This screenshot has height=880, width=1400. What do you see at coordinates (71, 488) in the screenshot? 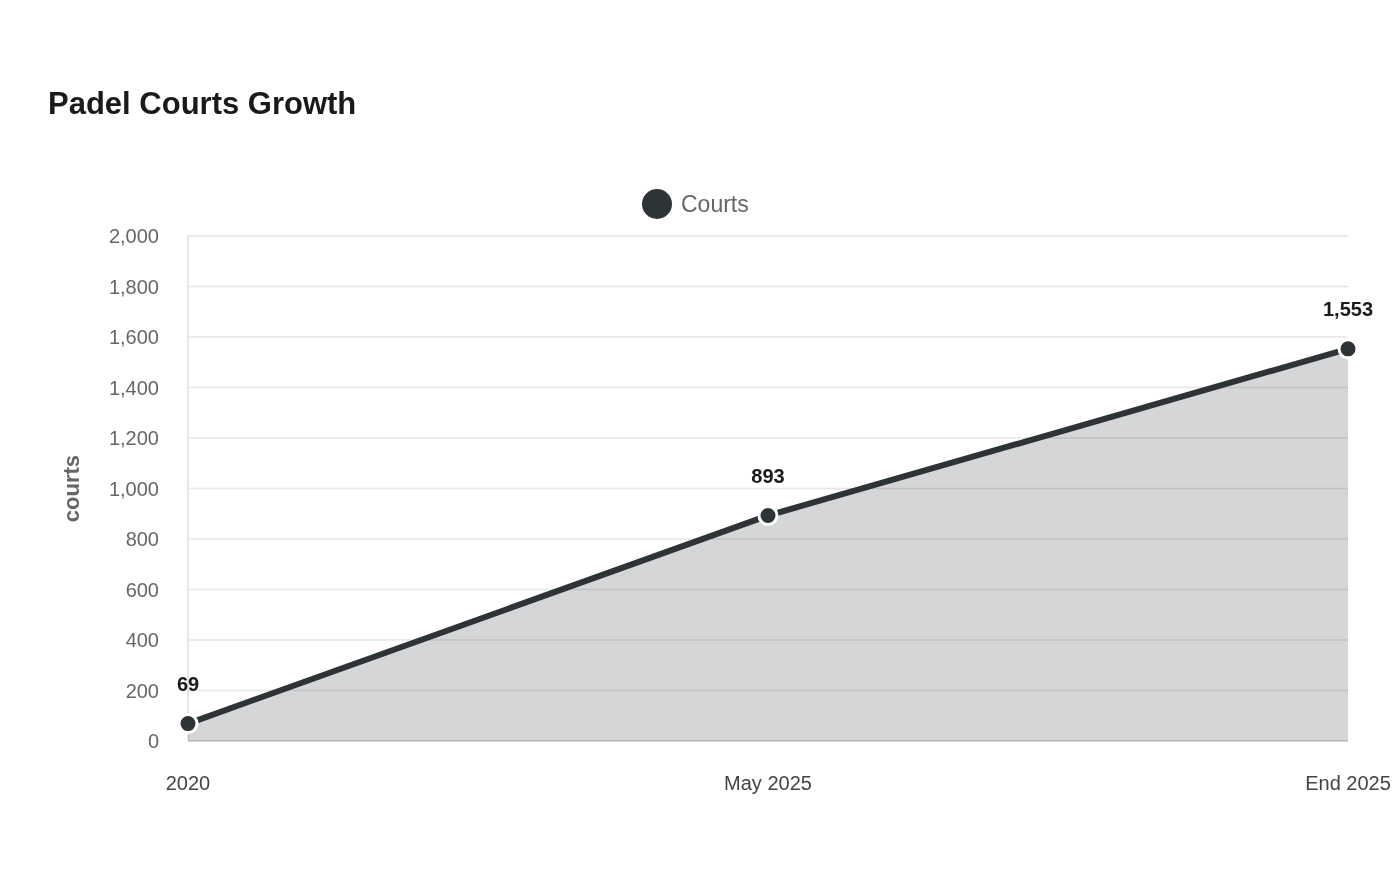
I see `y-axis-title: courts` at bounding box center [71, 488].